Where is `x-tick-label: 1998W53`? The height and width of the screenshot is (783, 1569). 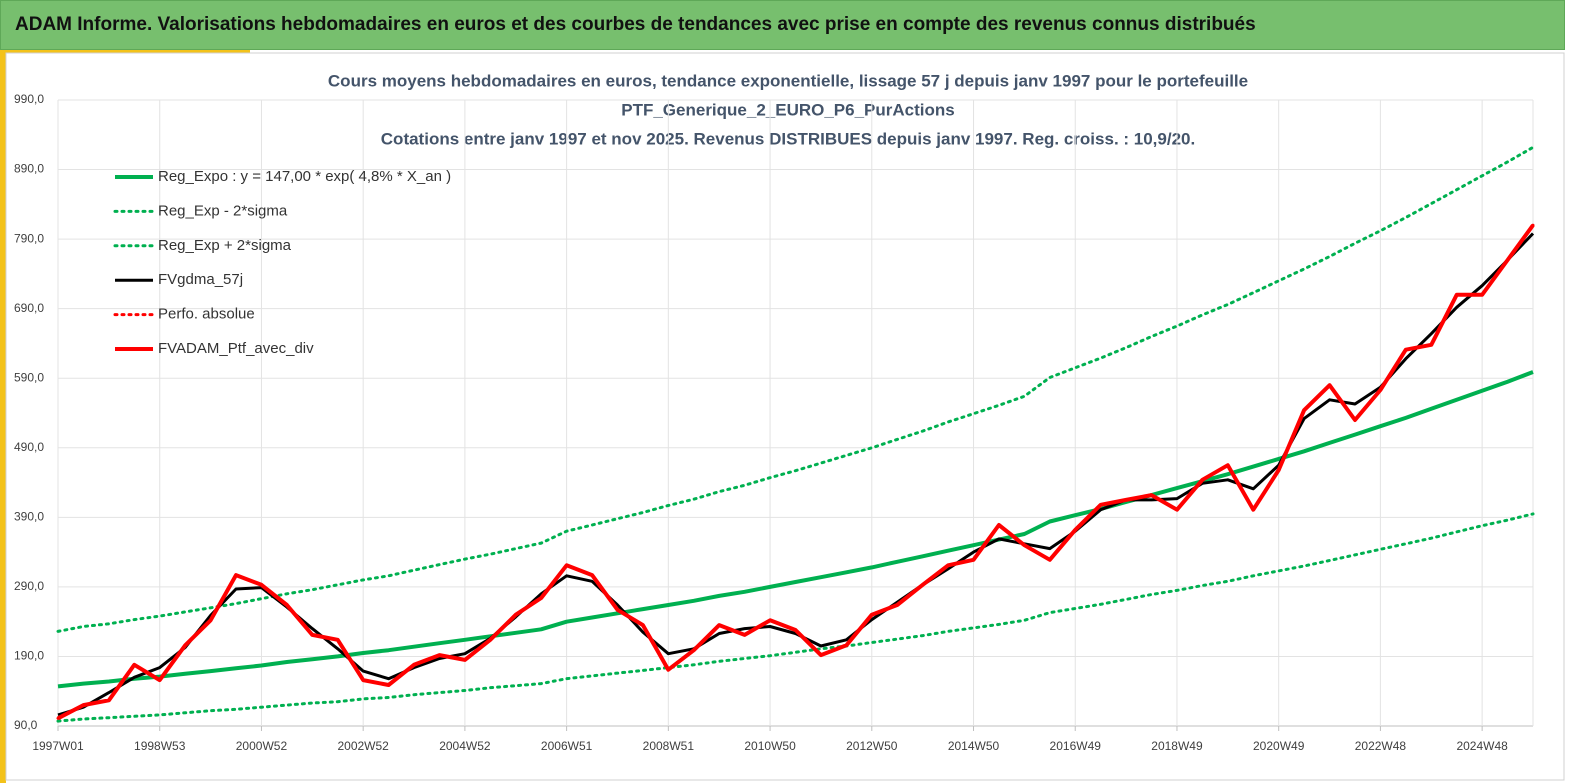 x-tick-label: 1998W53 is located at coordinates (160, 746).